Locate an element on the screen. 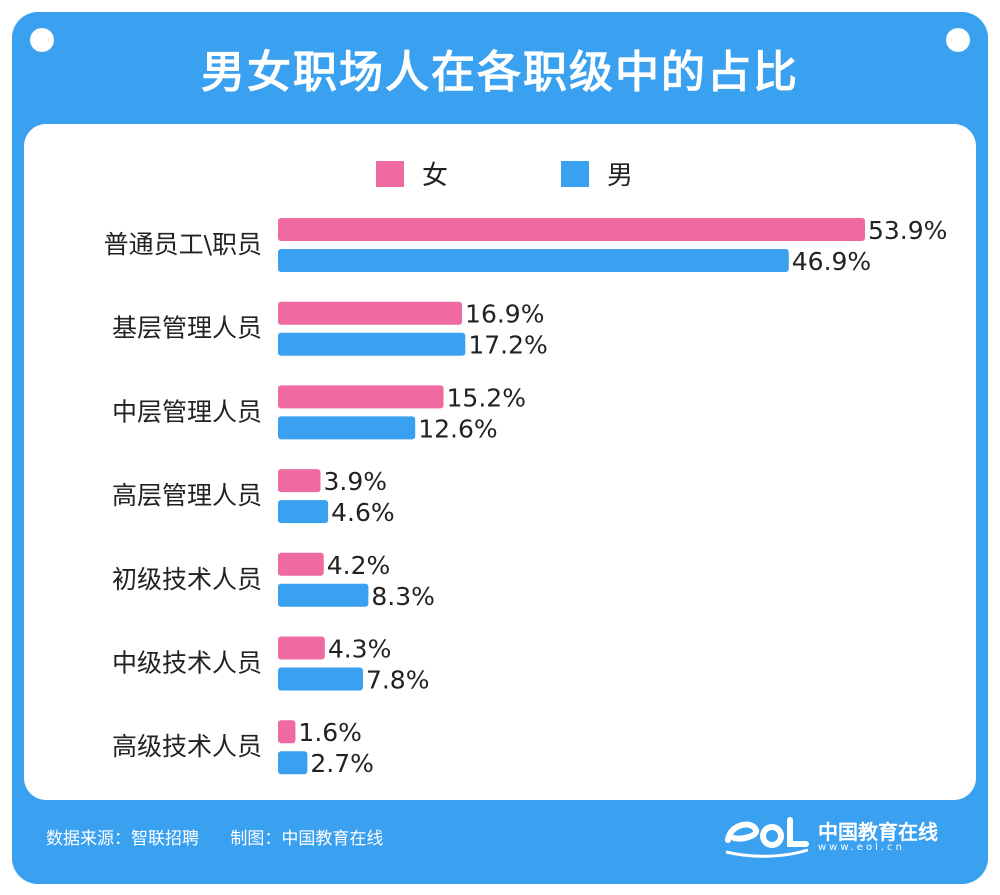 This screenshot has height=895, width=1000. category-label-6: 高级技术人员 is located at coordinates (187, 746).